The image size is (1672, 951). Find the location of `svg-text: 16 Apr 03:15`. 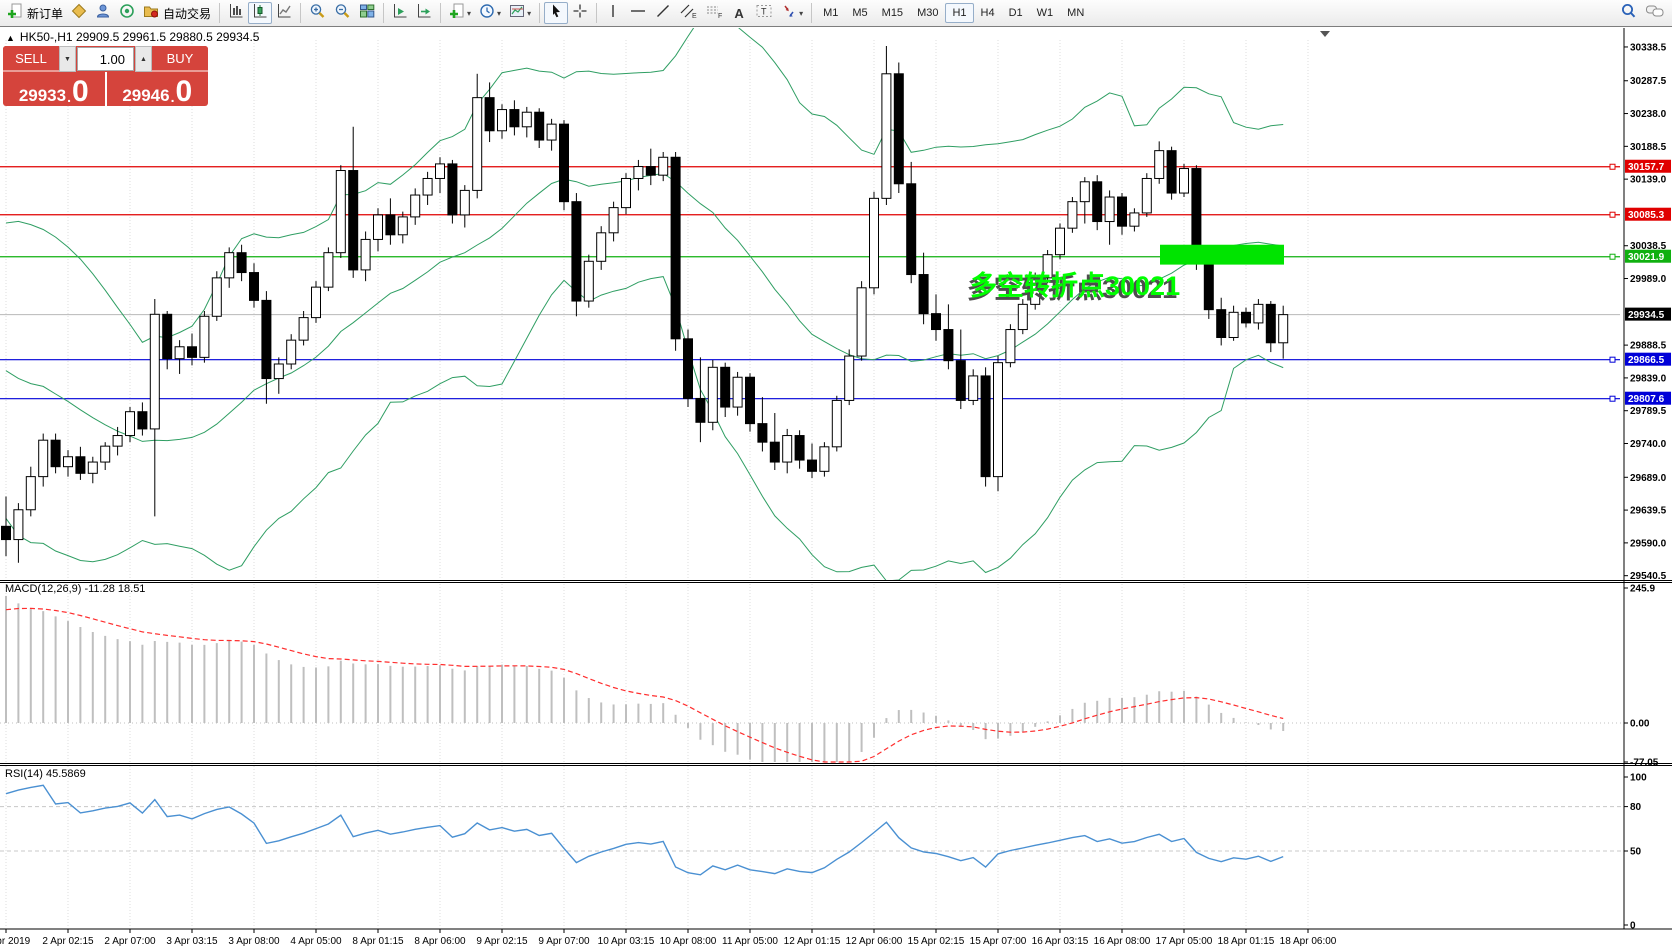

svg-text: 16 Apr 03:15 is located at coordinates (1060, 941).